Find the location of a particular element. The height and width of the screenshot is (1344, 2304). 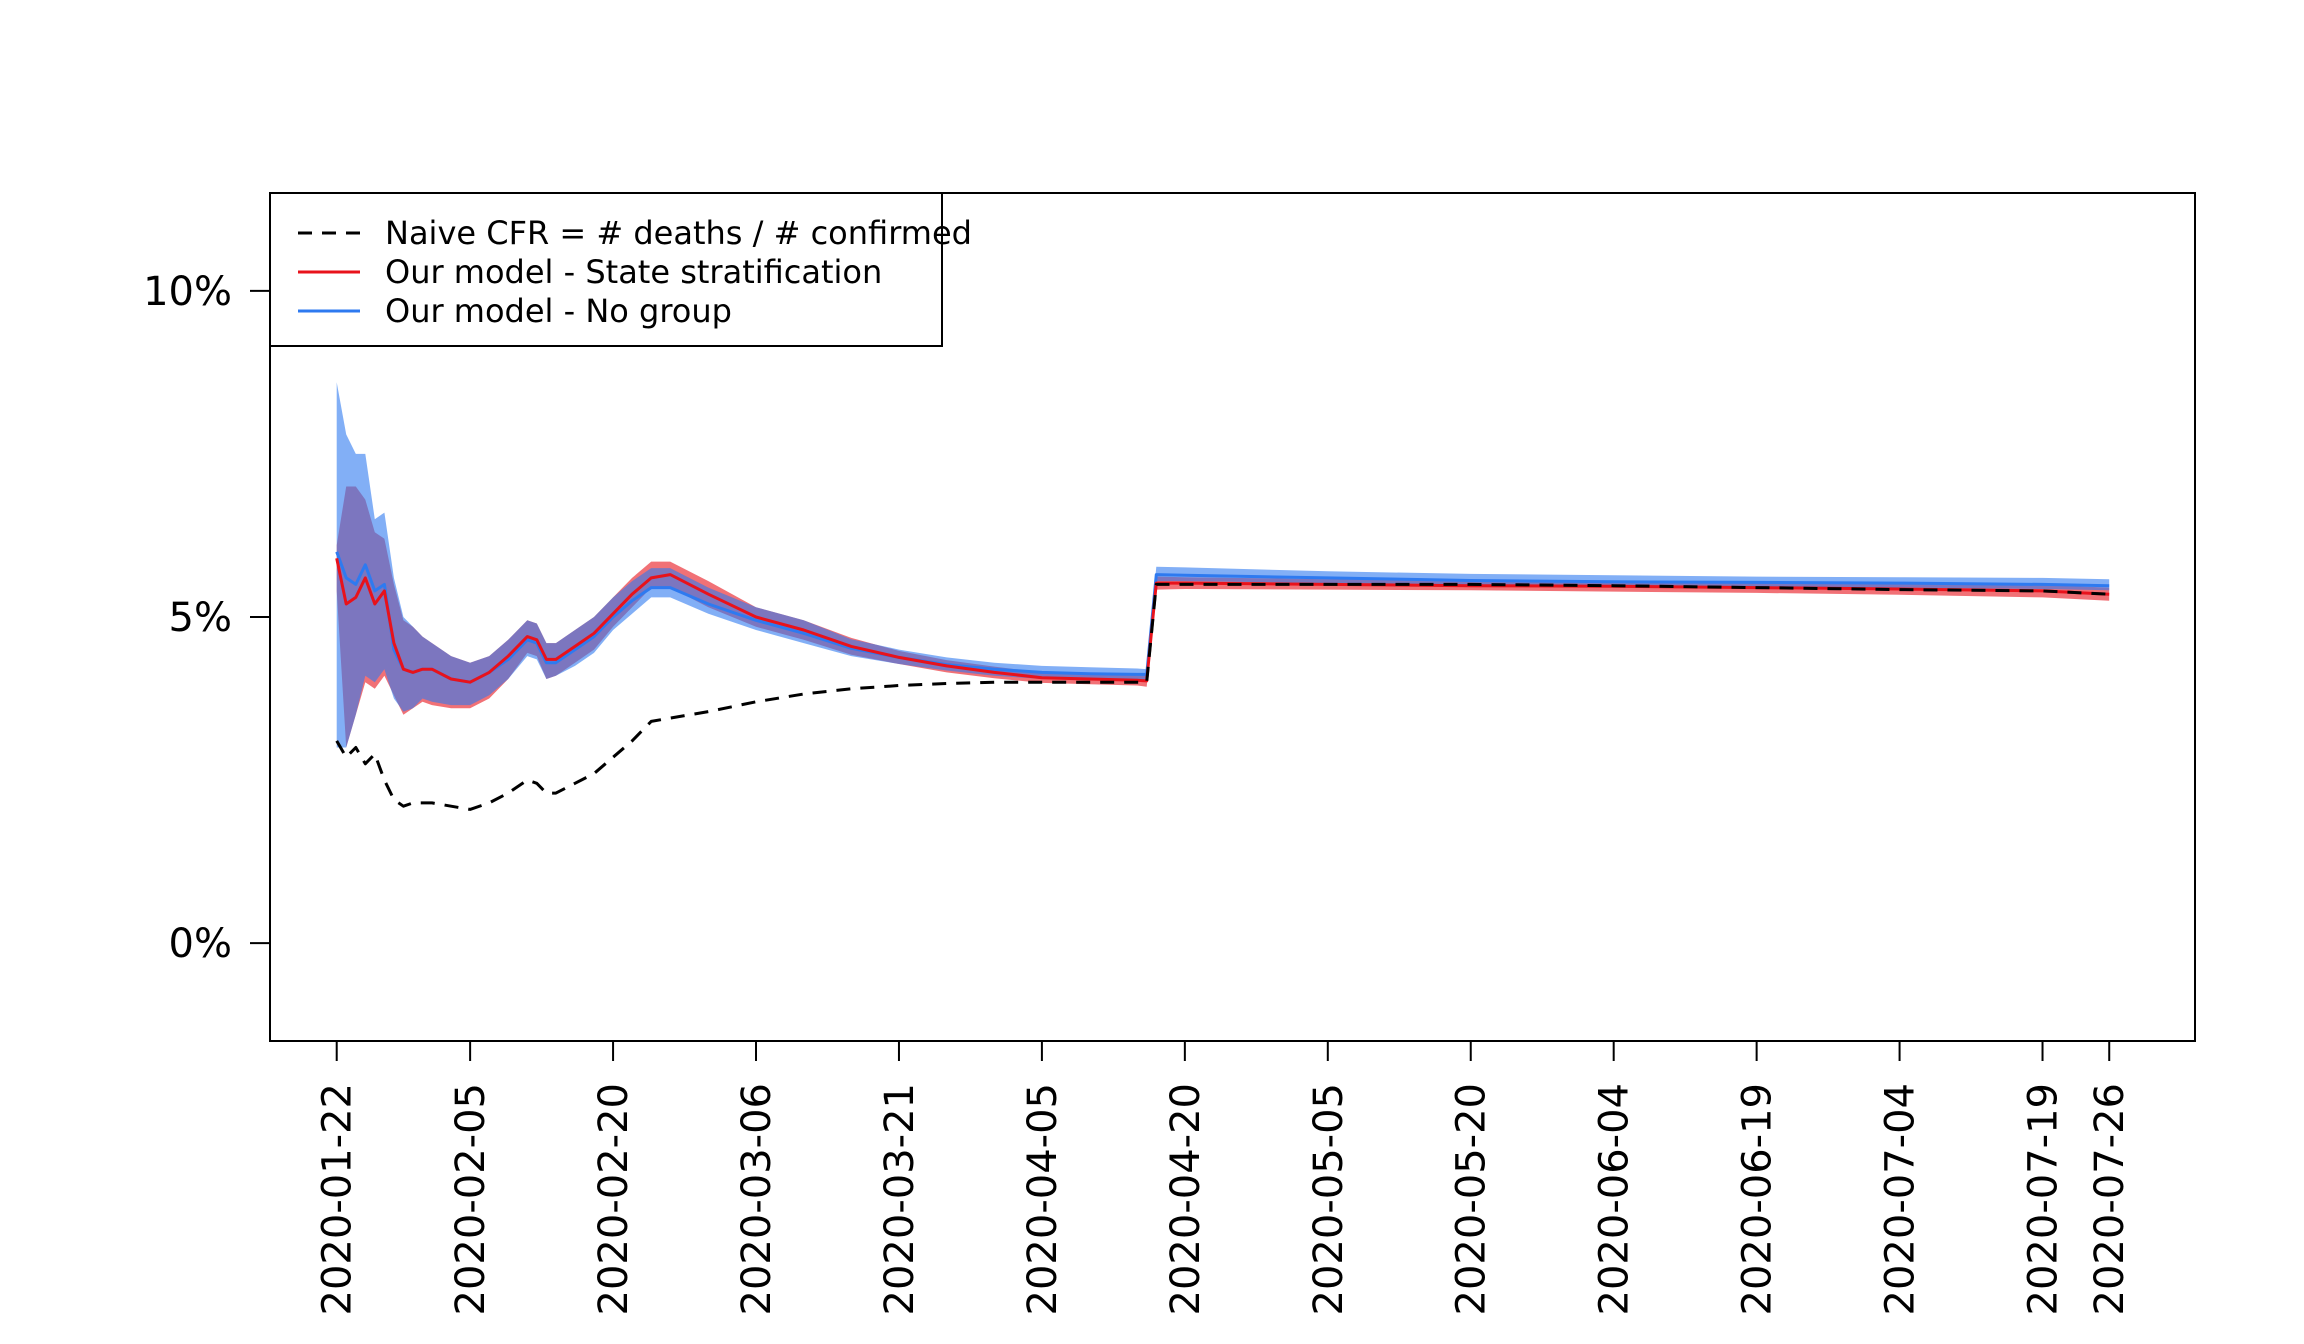

y-axis: 0% 5% 10% is located at coordinates (207, 618).